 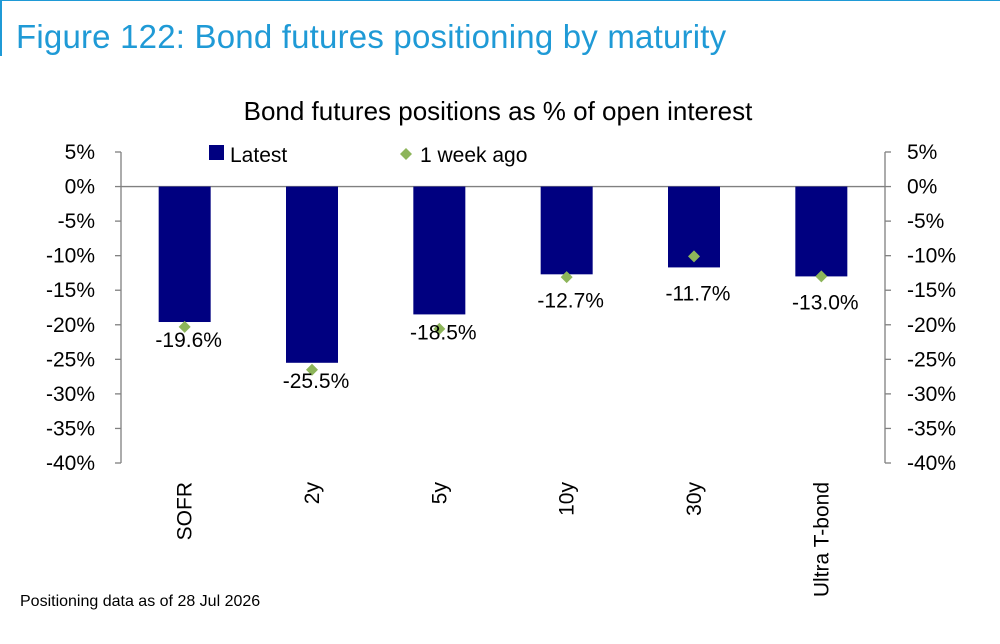 What do you see at coordinates (931, 359) in the screenshot?
I see `right-tick-label: -25%` at bounding box center [931, 359].